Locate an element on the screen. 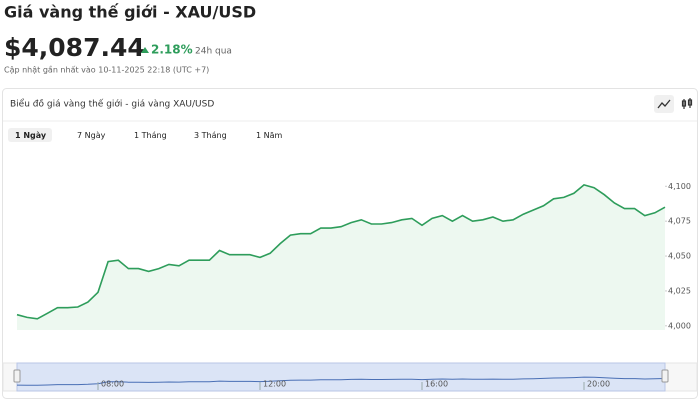 This screenshot has width=700, height=400. line-mode-button is located at coordinates (664, 104).